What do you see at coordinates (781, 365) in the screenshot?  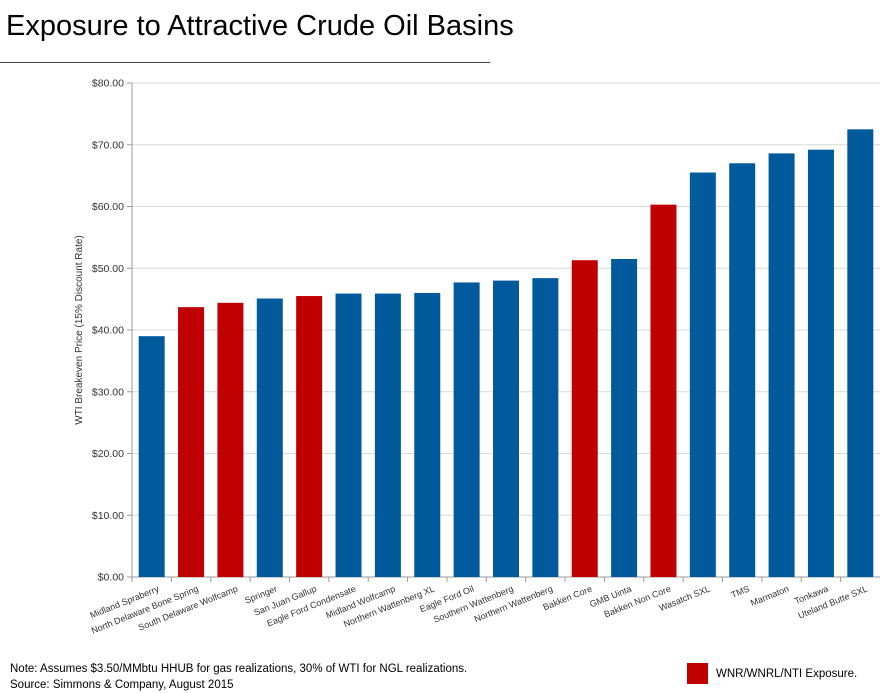 I see `bar-marmaton` at bounding box center [781, 365].